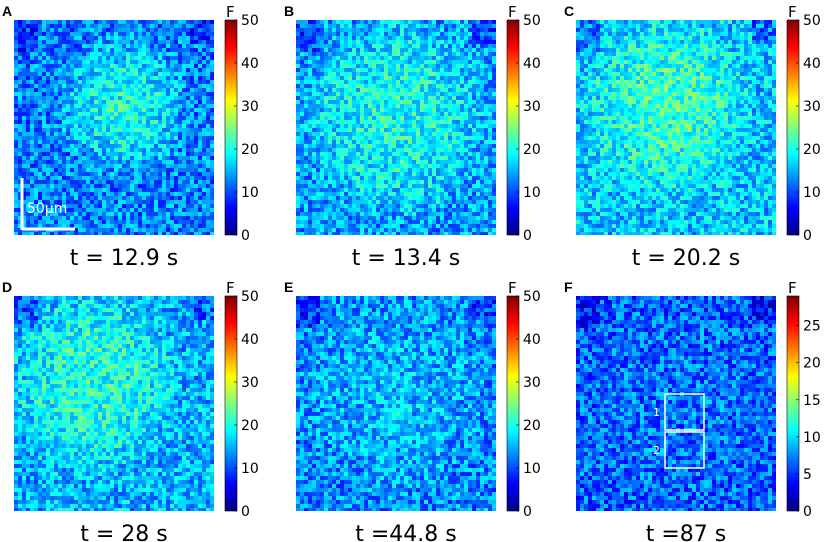  Describe the element at coordinates (124, 532) in the screenshot. I see `time-label: t = 28 s` at that location.